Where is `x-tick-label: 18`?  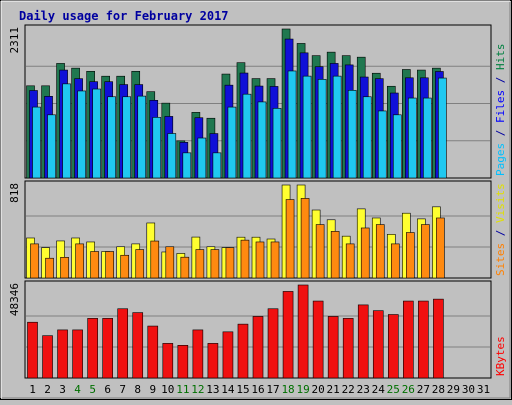
x-tick-label: 18 is located at coordinates (287, 389).